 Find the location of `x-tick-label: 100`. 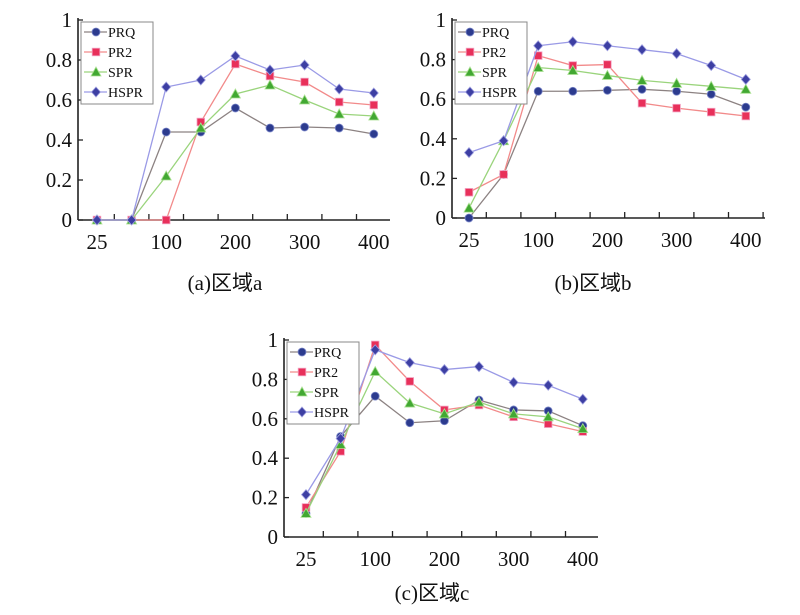

x-tick-label: 100 is located at coordinates (166, 242).